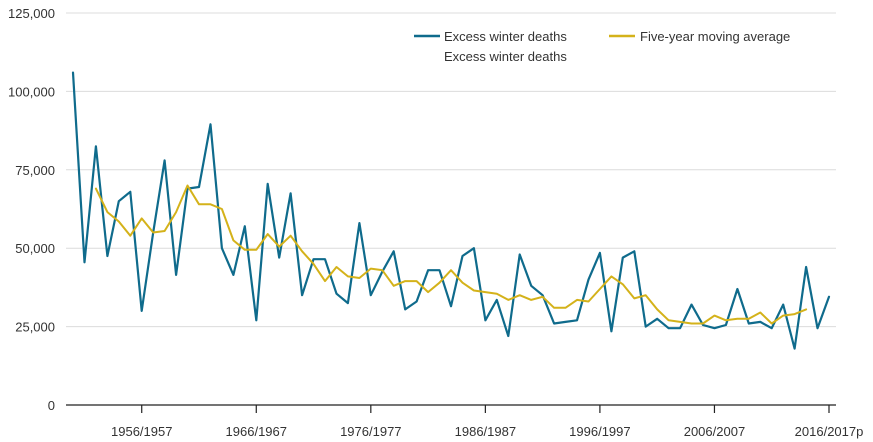  I want to click on legend-label-five-year-moving-average: Five-year moving average, so click(715, 36).